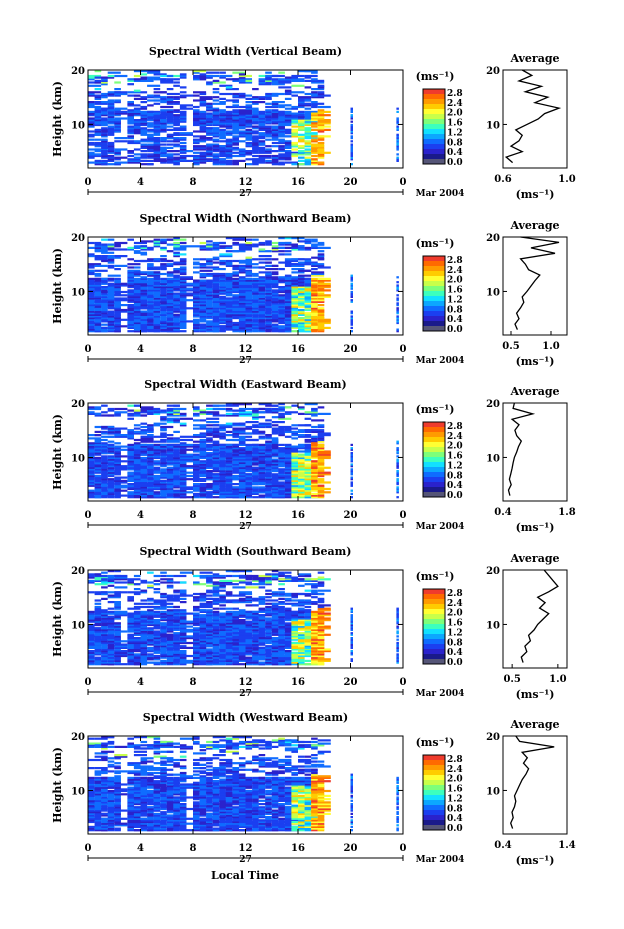  Describe the element at coordinates (435, 76) in the screenshot. I see `colorbar-unit: (ms⁻¹)` at that location.